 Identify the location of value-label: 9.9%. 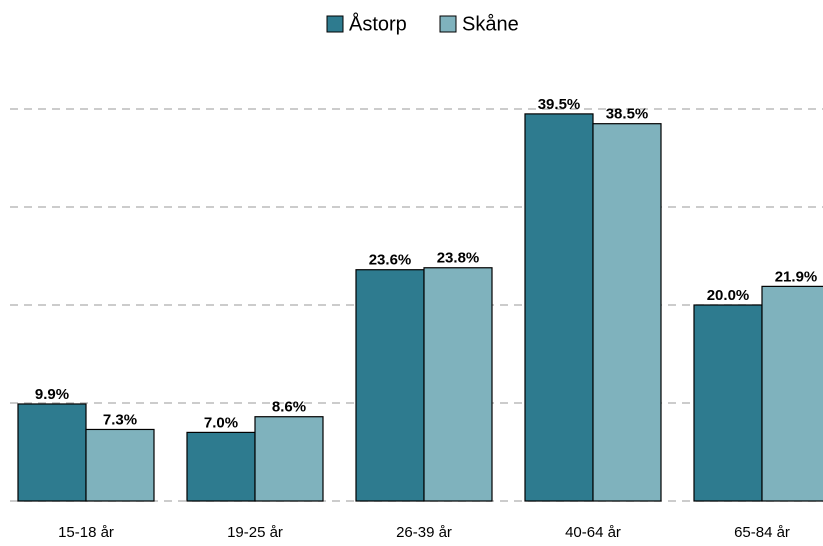
(52, 394).